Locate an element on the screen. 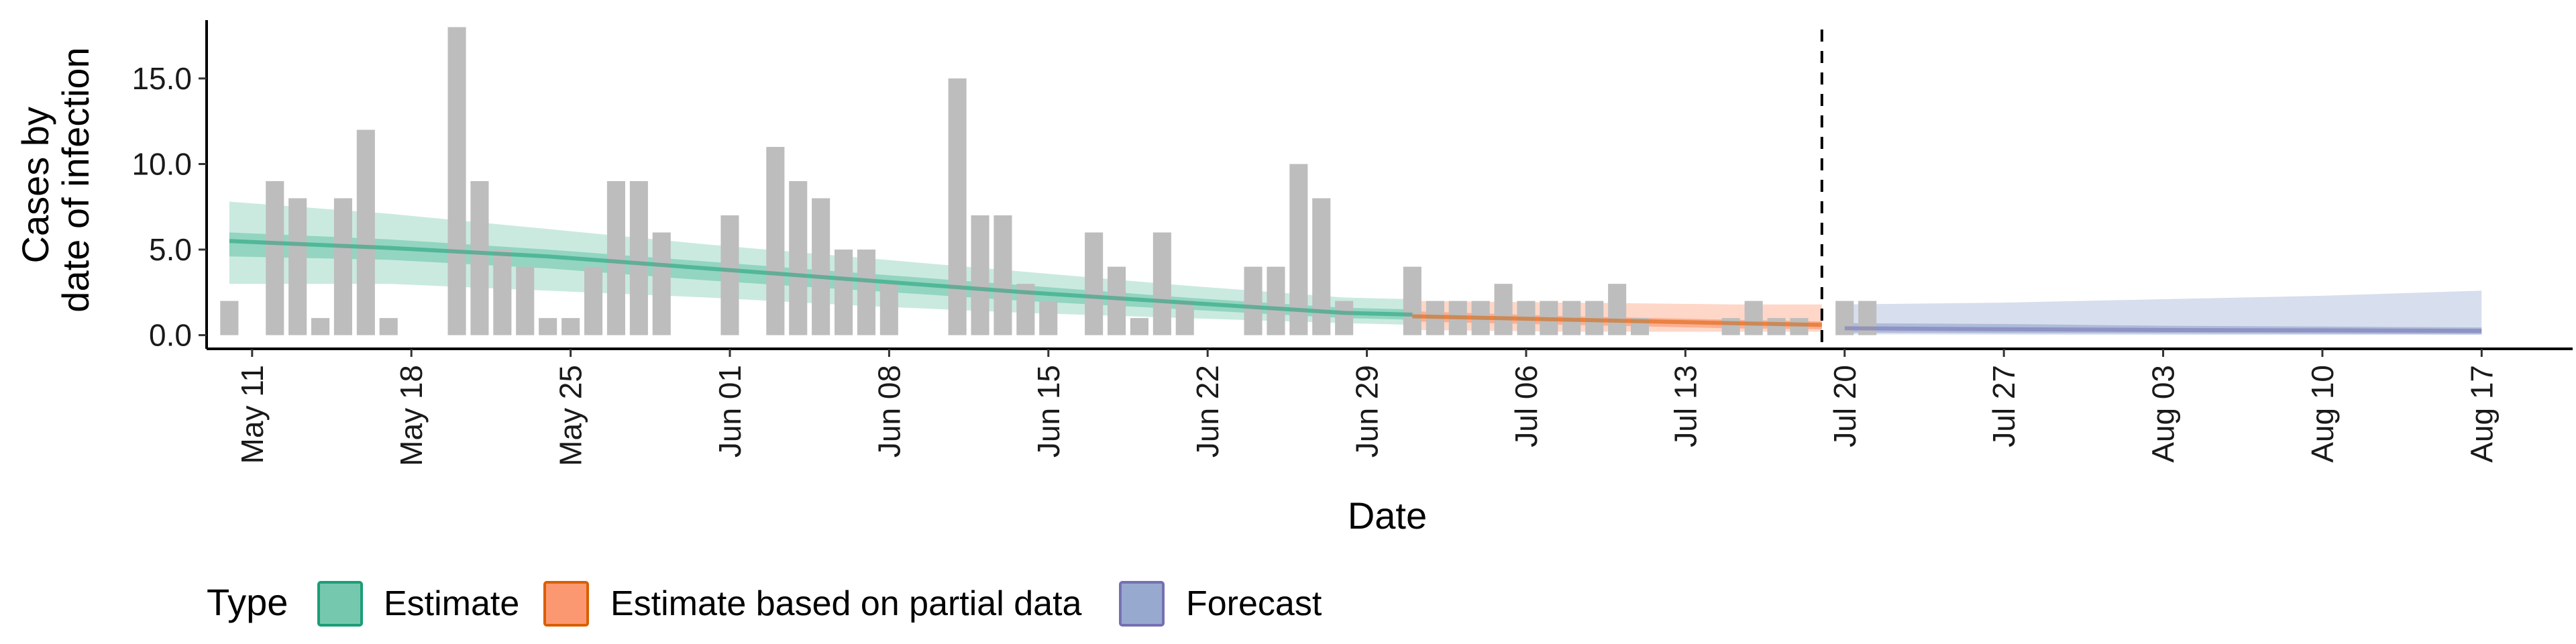 Image resolution: width=2576 pixels, height=644 pixels. x-tick-label: Jun 08 is located at coordinates (888, 411).